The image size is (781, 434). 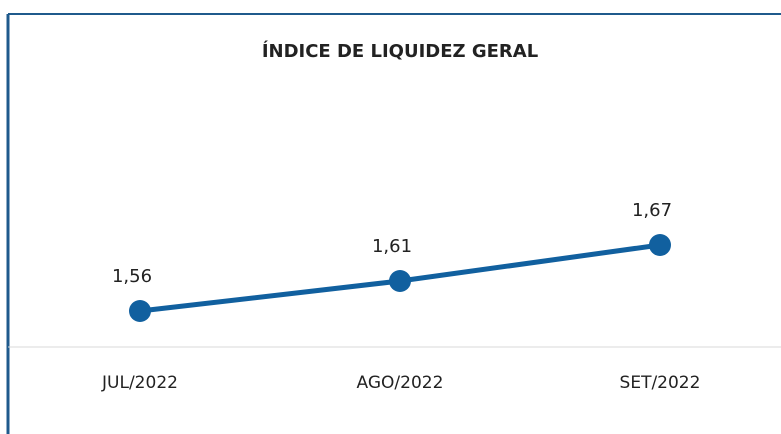 I want to click on data-label: 1,56, so click(x=132, y=276).